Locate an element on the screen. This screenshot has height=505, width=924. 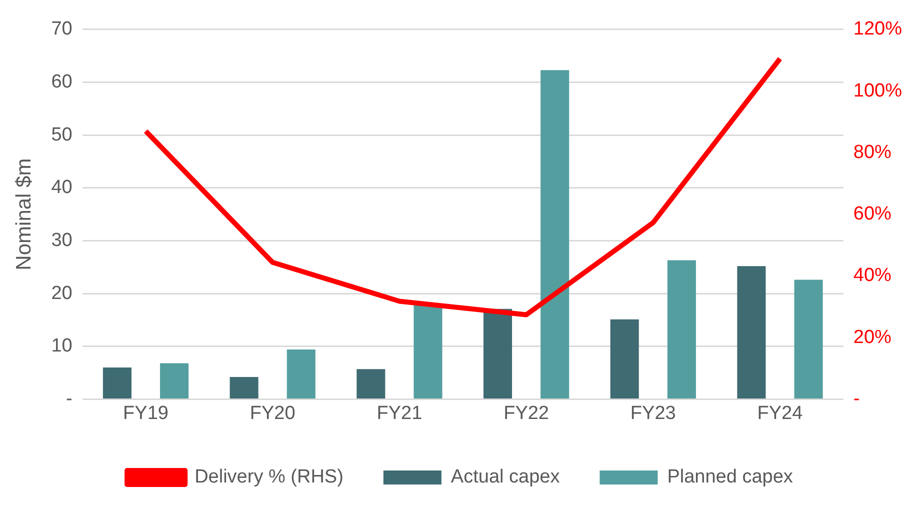
y-tick-label: 70 is located at coordinates (61, 29).